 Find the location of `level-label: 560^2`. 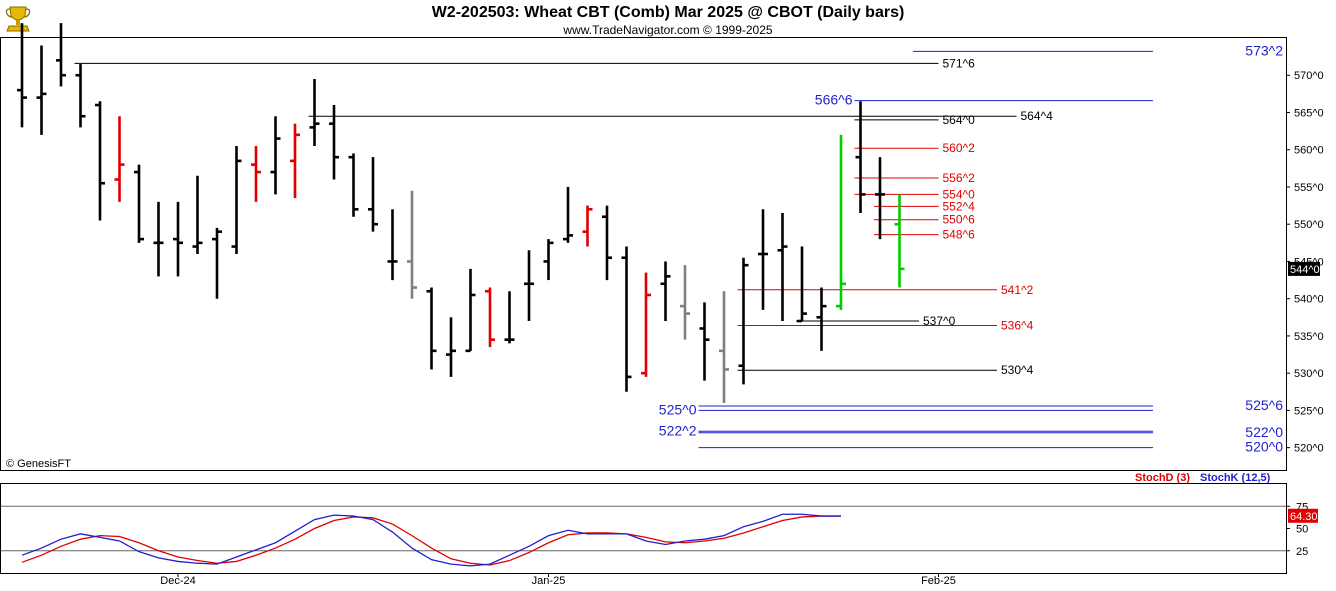

level-label: 560^2 is located at coordinates (959, 148).